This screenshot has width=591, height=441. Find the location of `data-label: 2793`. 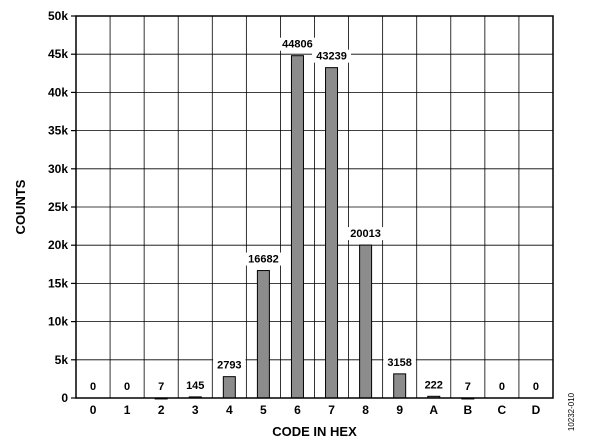

data-label: 2793 is located at coordinates (229, 366).